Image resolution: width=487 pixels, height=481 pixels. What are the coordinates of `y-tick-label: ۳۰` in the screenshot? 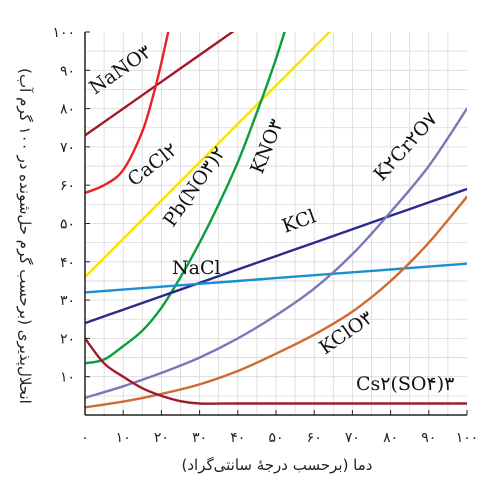 It's located at (67, 301).